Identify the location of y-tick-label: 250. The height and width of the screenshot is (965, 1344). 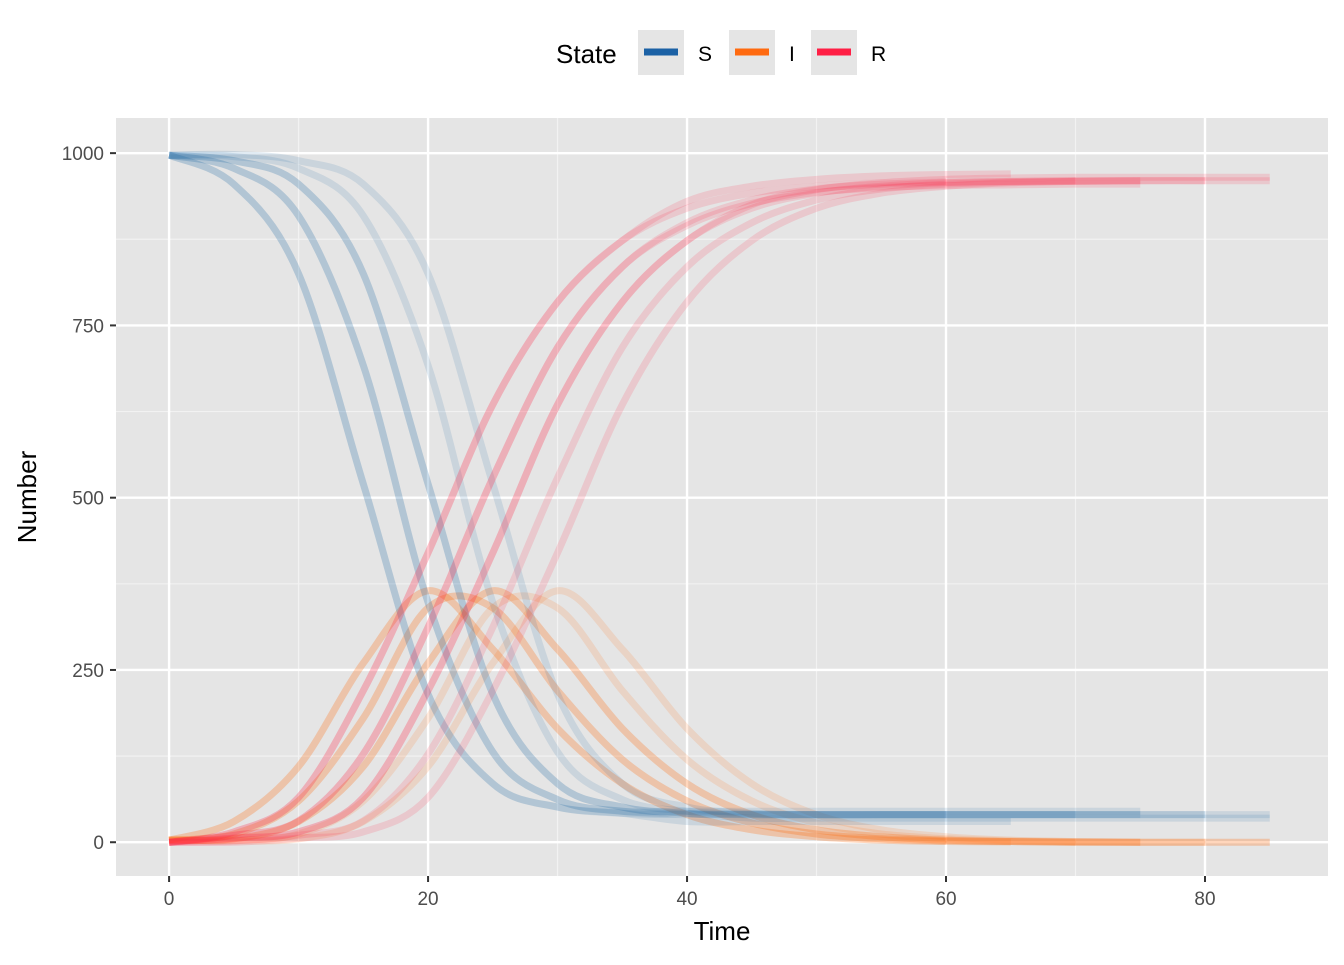
(88, 671).